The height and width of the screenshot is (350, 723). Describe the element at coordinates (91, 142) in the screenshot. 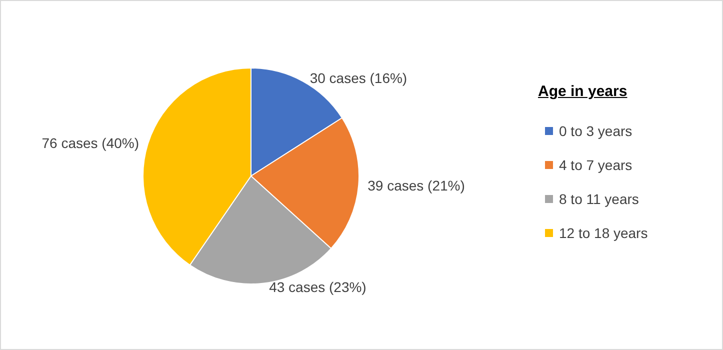

I see `data-label: 76 cases (40%)` at that location.